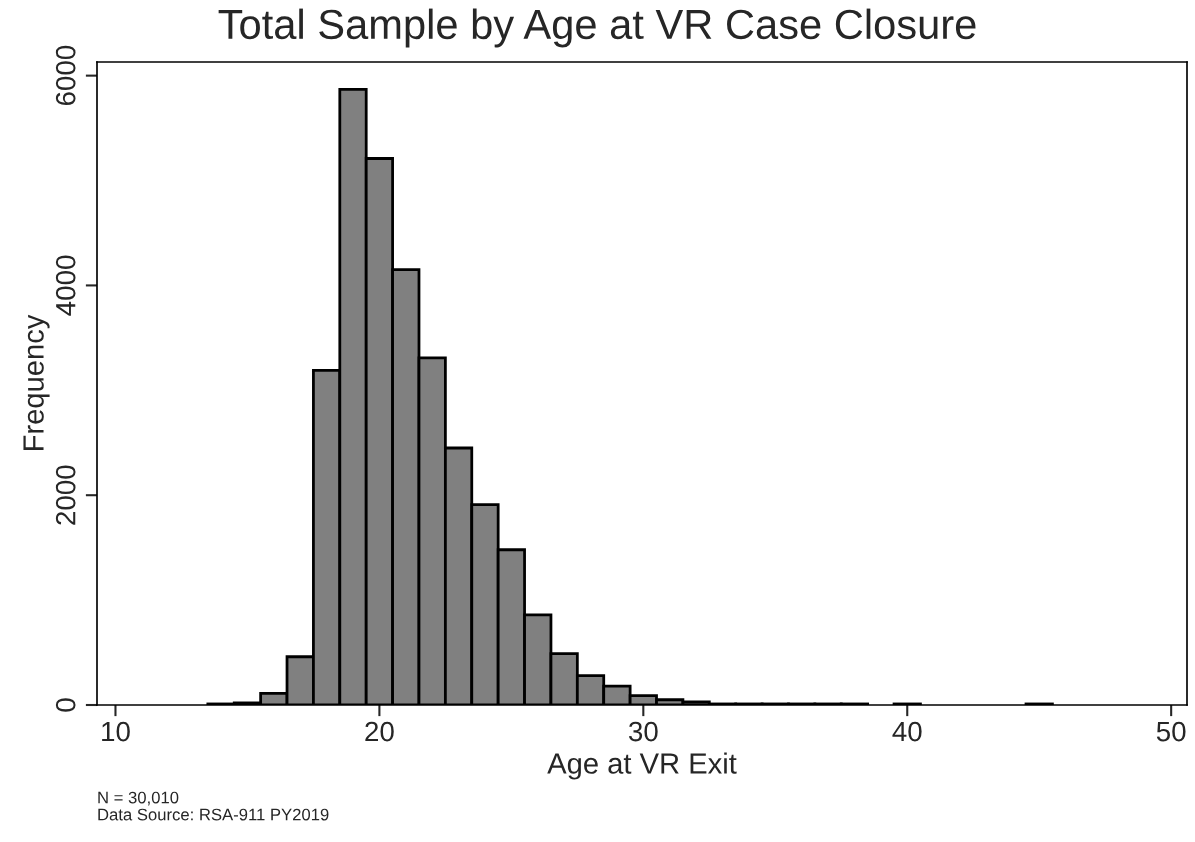  What do you see at coordinates (642, 766) in the screenshot?
I see `x-axis-title: Age at VR Exit` at bounding box center [642, 766].